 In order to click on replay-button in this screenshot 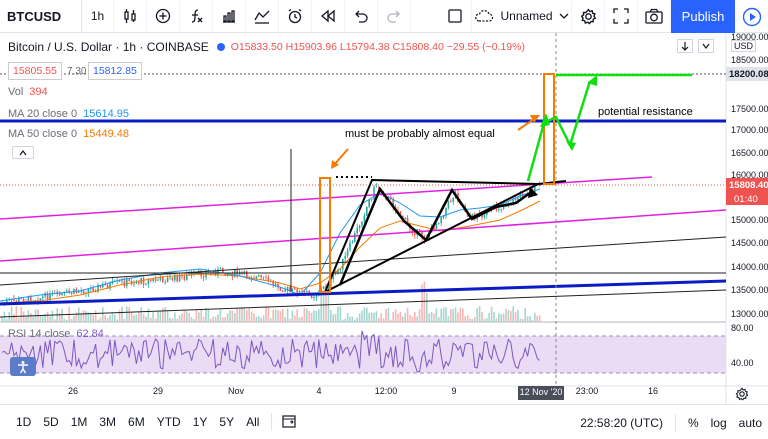, I will do `click(328, 16)`.